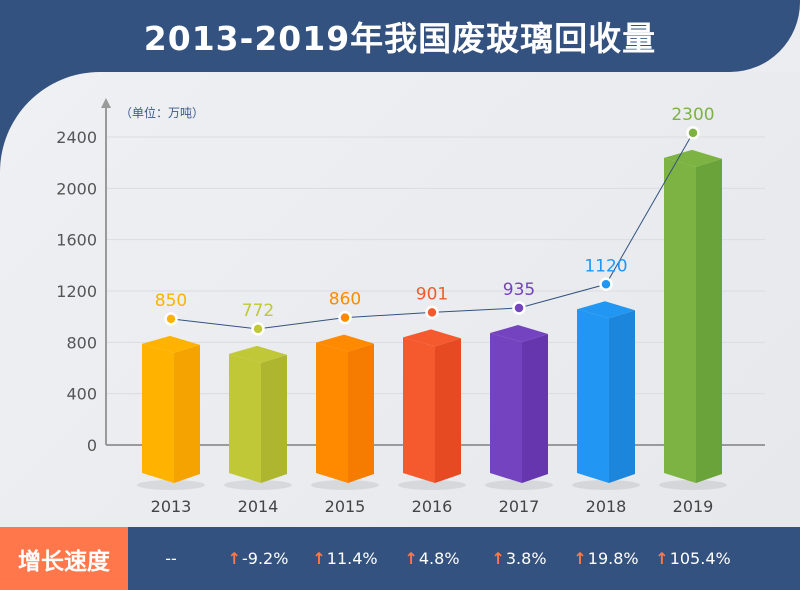 Image resolution: width=800 pixels, height=590 pixels. What do you see at coordinates (432, 294) in the screenshot?
I see `data-label: 901` at bounding box center [432, 294].